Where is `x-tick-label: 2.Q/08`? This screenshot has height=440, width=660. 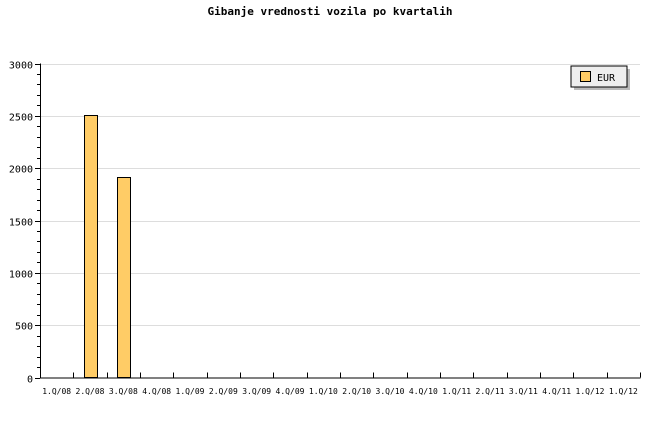 x-tick-label: 2.Q/08 is located at coordinates (90, 391).